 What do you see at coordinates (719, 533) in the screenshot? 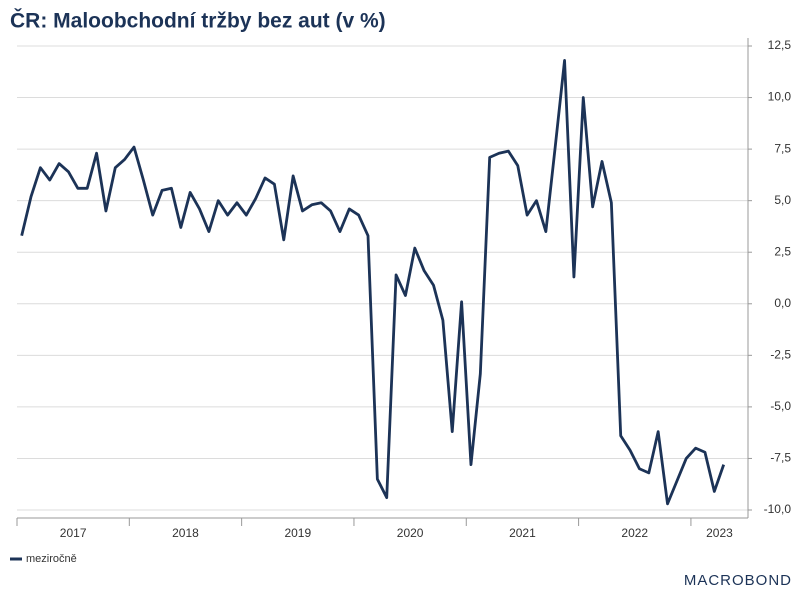
I see `x-tick-label: 2023` at bounding box center [719, 533].